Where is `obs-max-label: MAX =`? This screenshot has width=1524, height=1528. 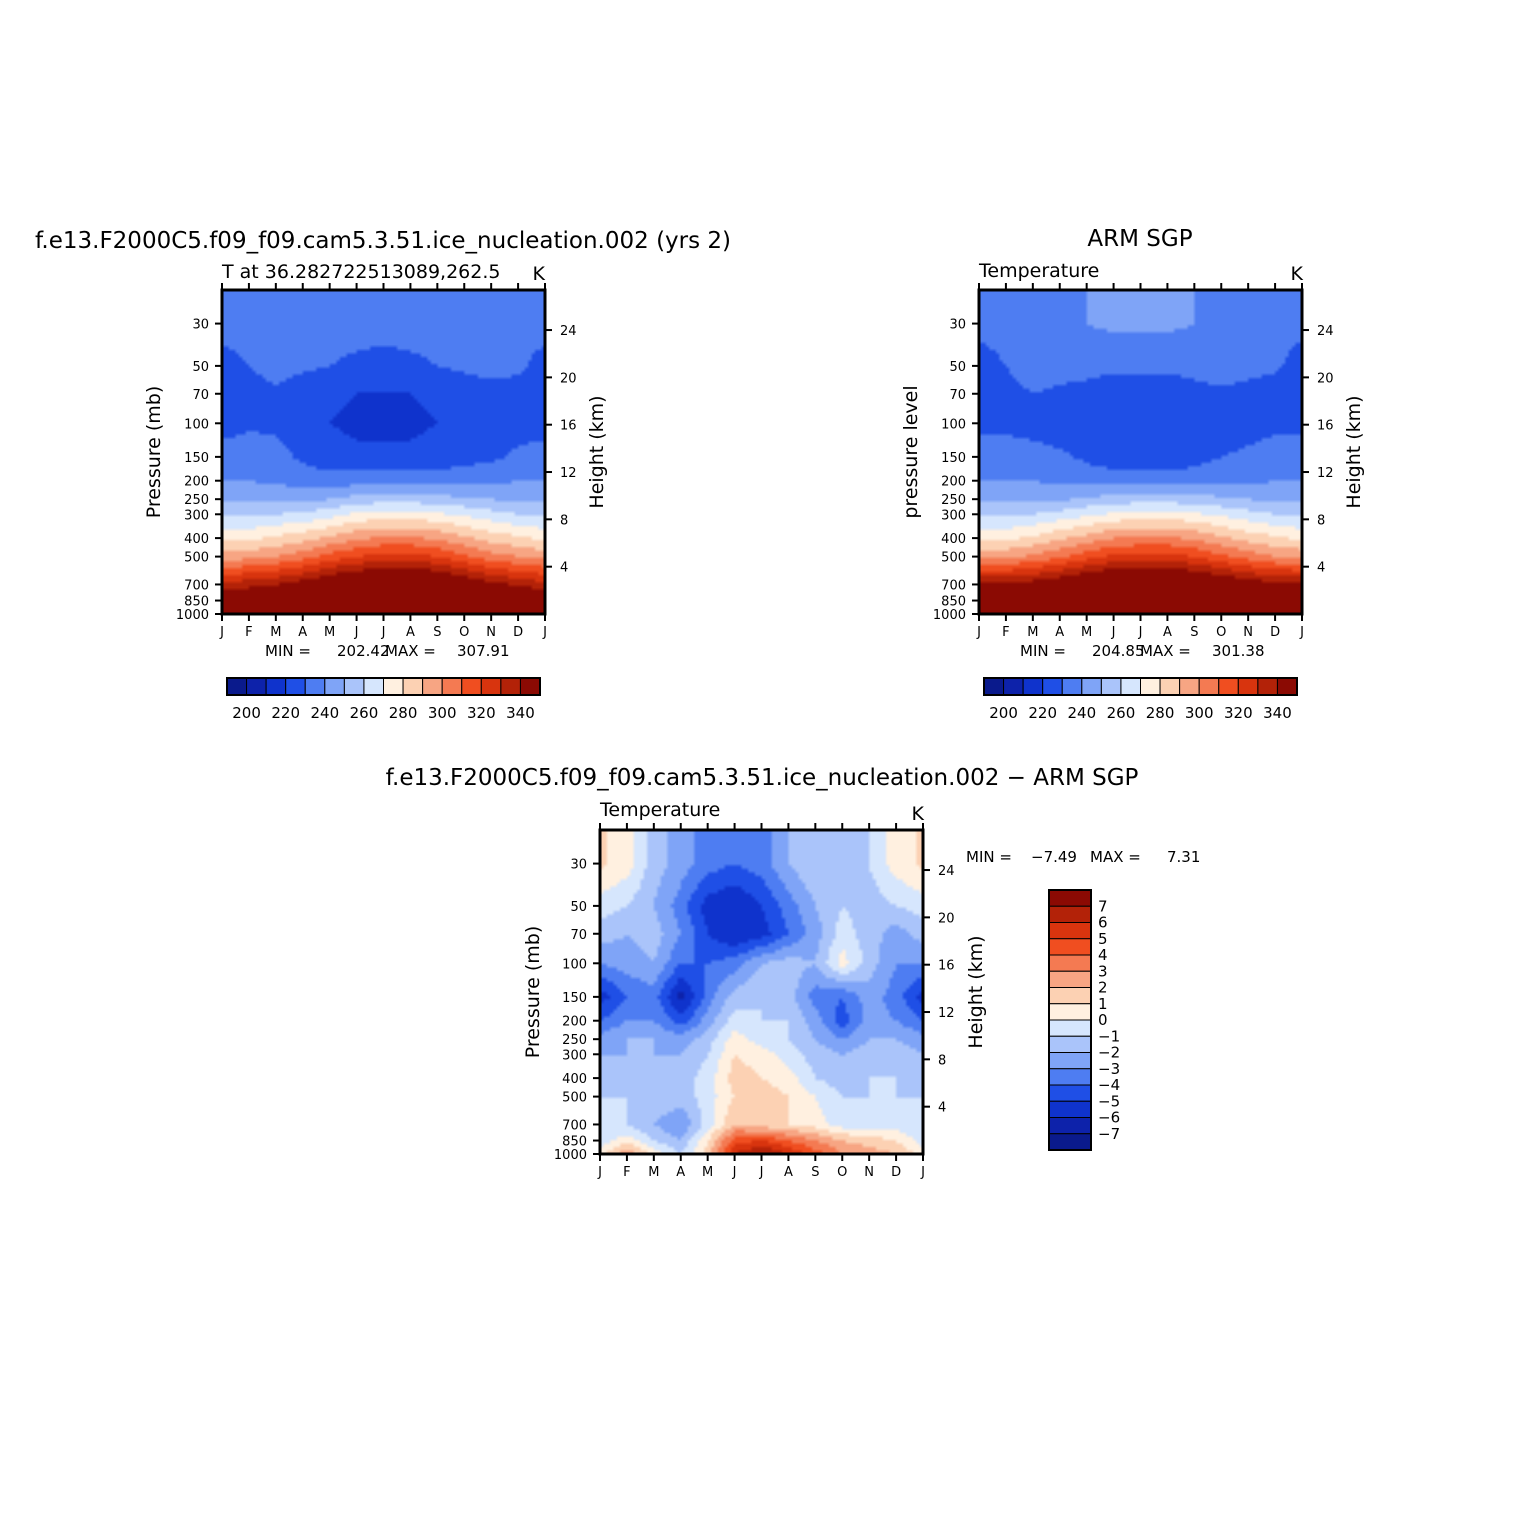
obs-max-label: MAX = is located at coordinates (1165, 651).